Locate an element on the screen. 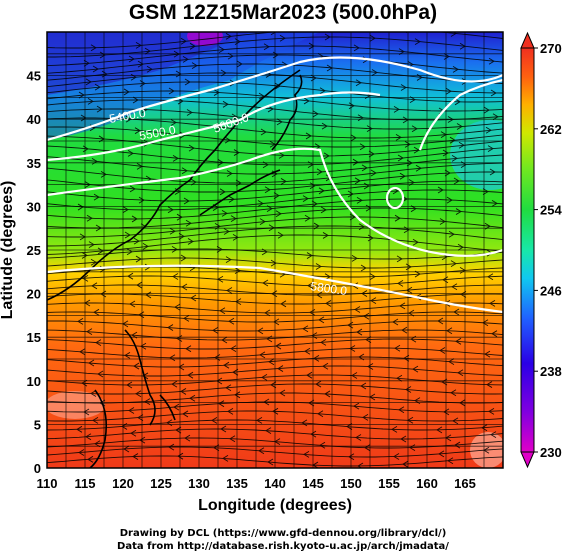 The height and width of the screenshot is (554, 566). y-axis-label: Latitude (degrees) is located at coordinates (8, 250).